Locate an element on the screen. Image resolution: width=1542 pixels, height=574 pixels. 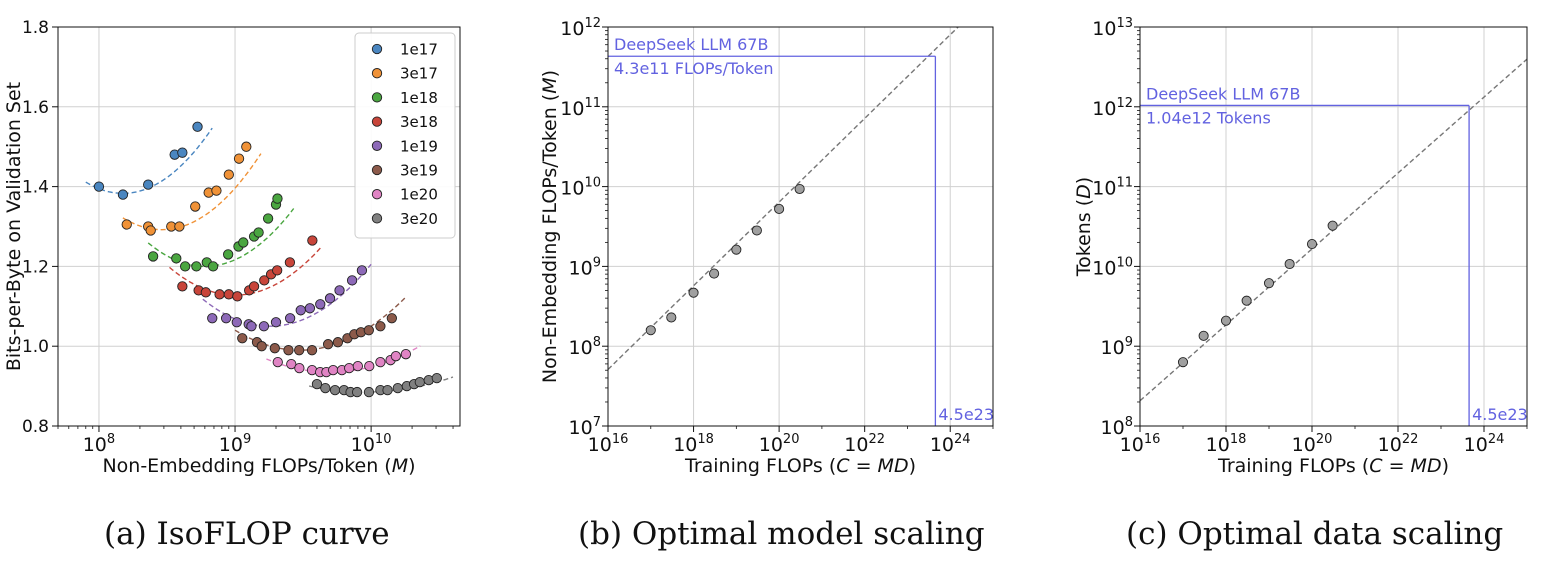
y-axis-label: Tokens (D) is located at coordinates (1084, 227).